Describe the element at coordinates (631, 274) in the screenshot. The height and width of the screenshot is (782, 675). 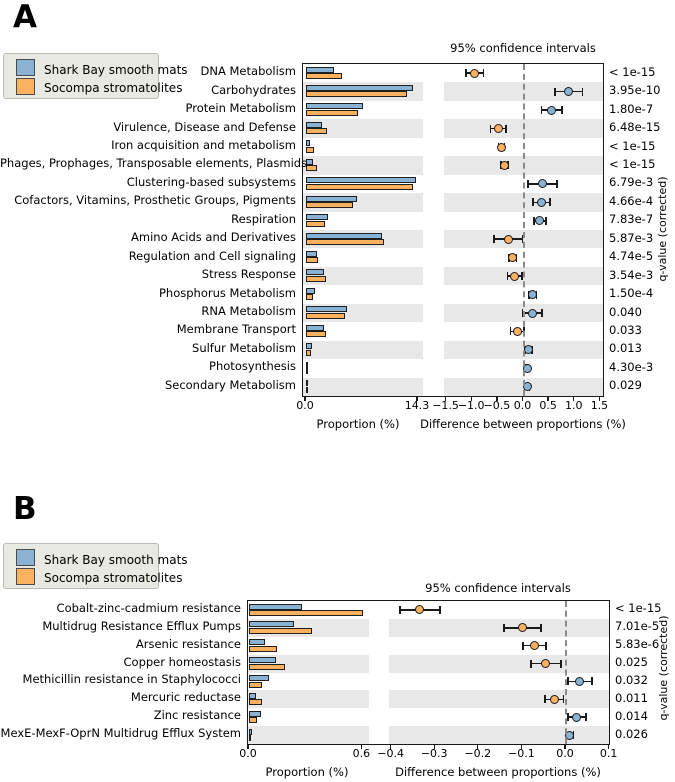
I see `q-value-label: 3.54e-3` at that location.